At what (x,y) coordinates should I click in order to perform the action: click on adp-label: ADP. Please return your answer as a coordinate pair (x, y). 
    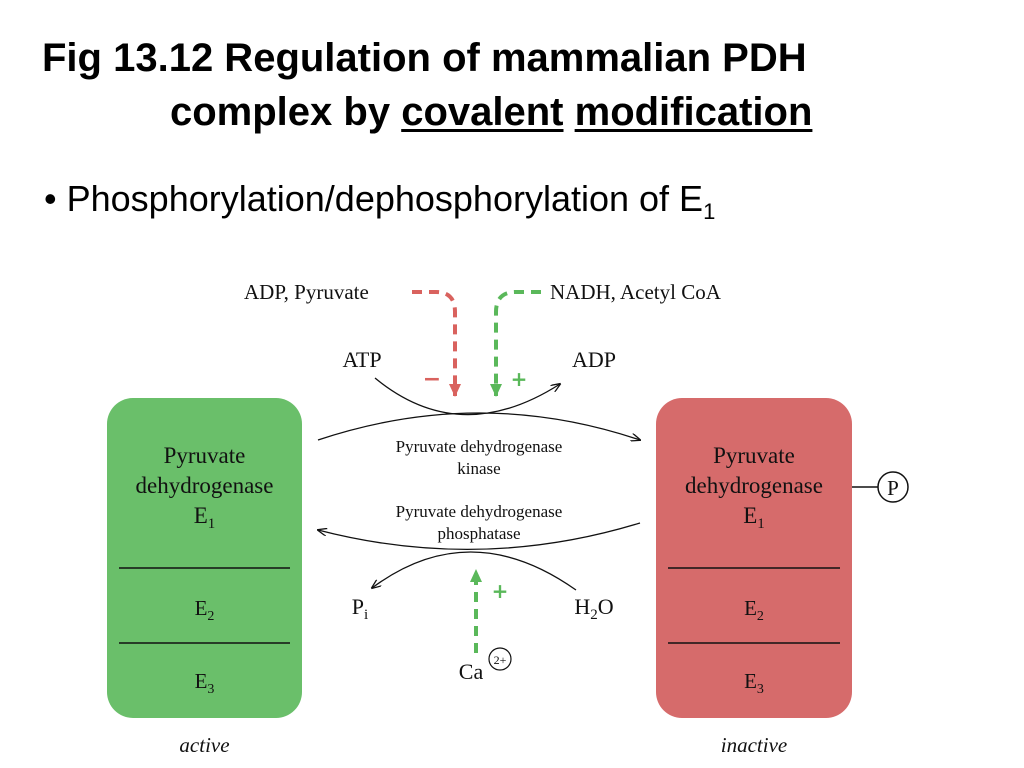
    Looking at the image, I should click on (594, 359).